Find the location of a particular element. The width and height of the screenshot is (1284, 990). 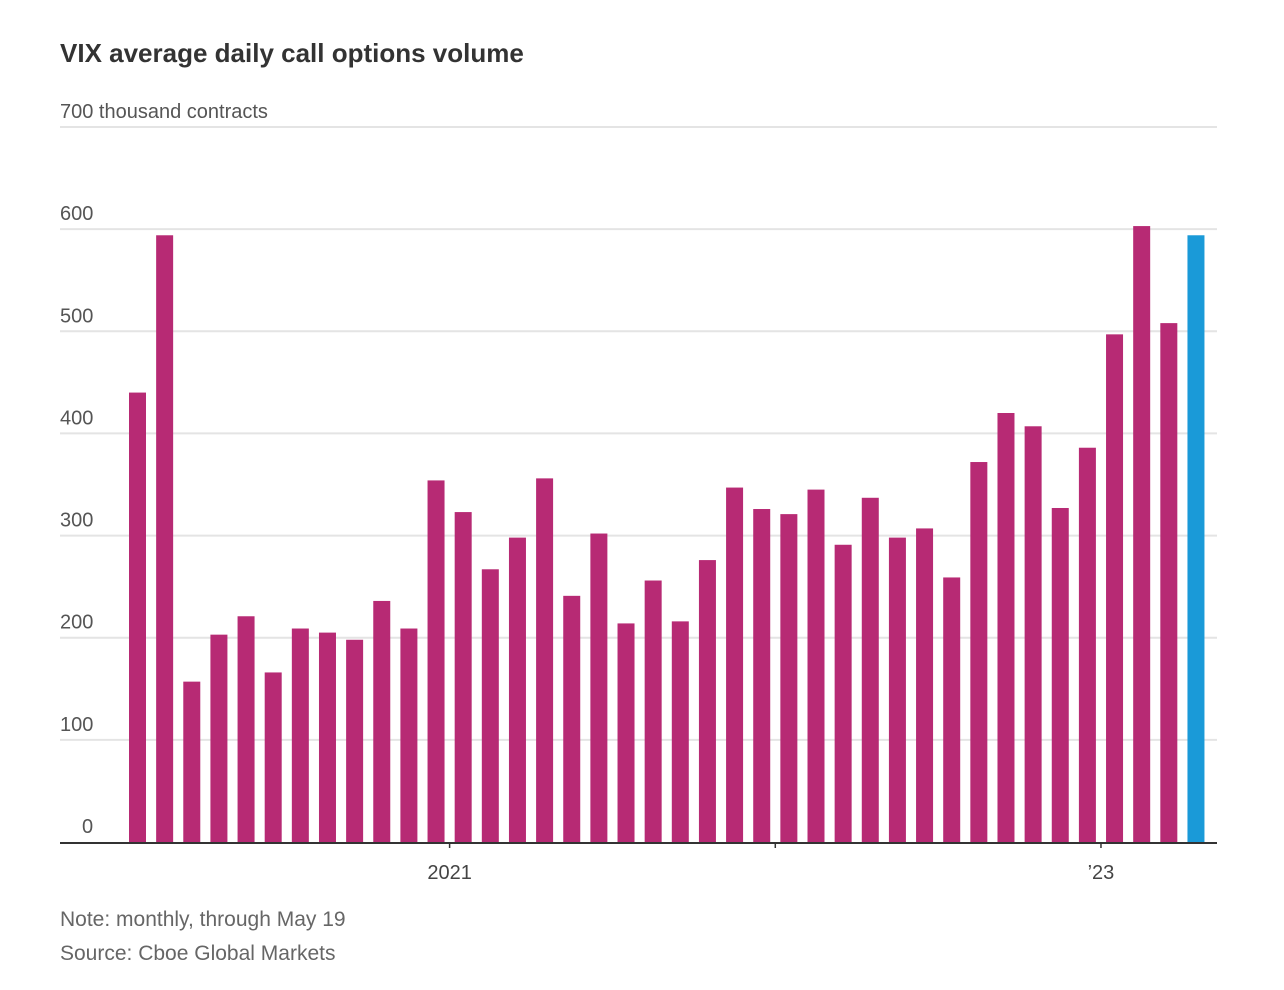

y-tick-label: 200 is located at coordinates (76, 623).